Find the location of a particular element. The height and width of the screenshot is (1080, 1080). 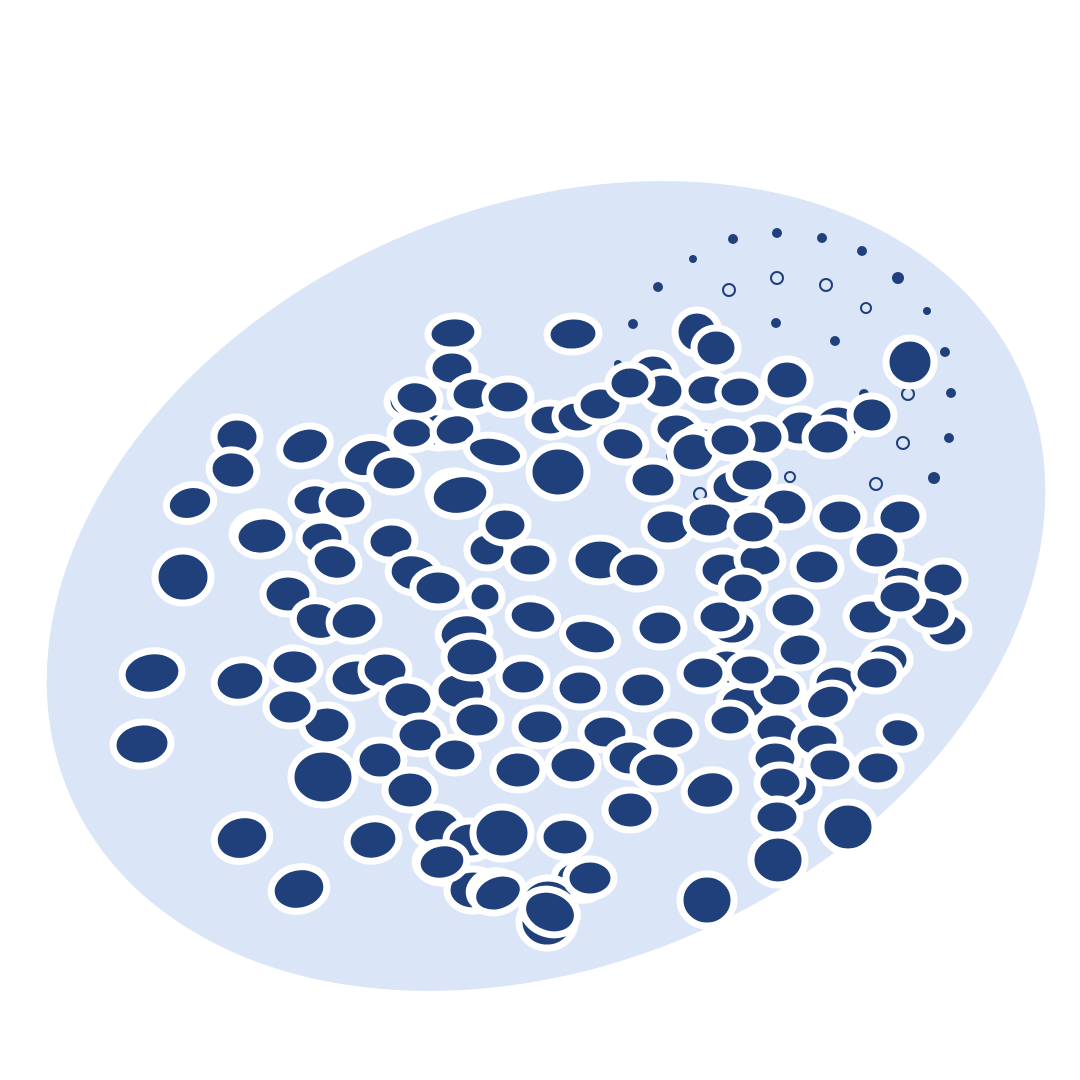

dot-group is located at coordinates (785, 356).